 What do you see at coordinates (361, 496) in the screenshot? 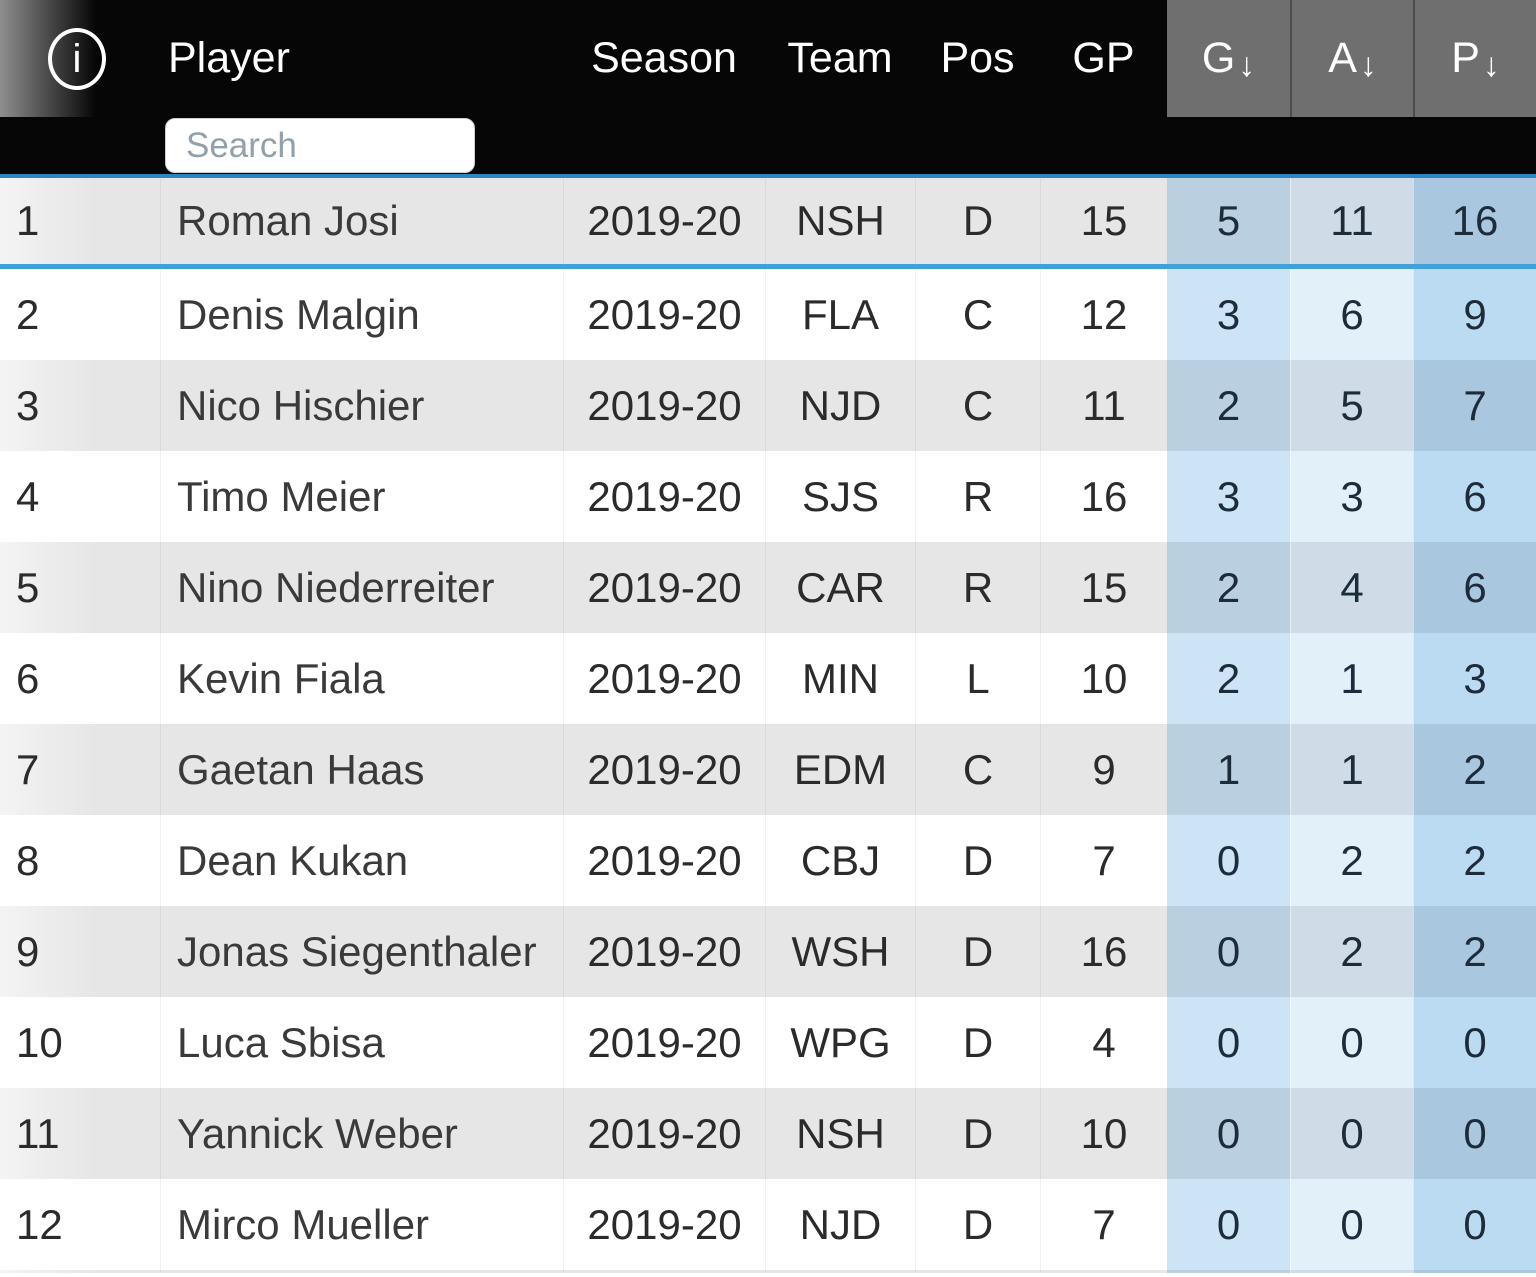
I see `player-cell: Timo Meier` at bounding box center [361, 496].